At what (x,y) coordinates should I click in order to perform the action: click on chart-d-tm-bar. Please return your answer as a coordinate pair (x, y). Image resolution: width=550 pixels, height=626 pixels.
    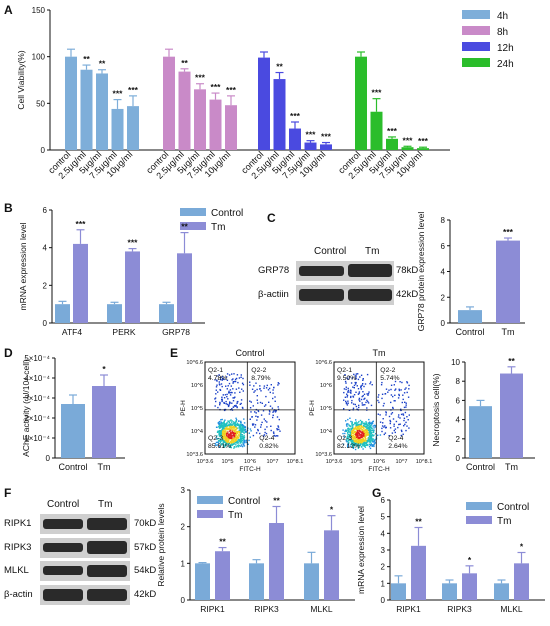
    Looking at the image, I should click on (104, 422).